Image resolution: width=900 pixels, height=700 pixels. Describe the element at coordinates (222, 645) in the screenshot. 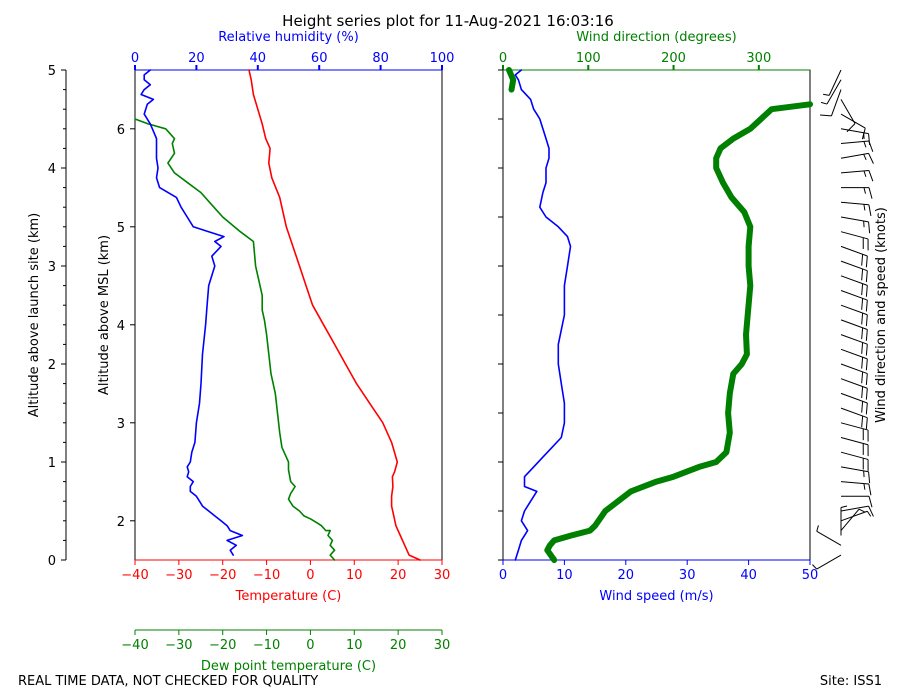

I see `dewpoint-tick-label: −20` at that location.